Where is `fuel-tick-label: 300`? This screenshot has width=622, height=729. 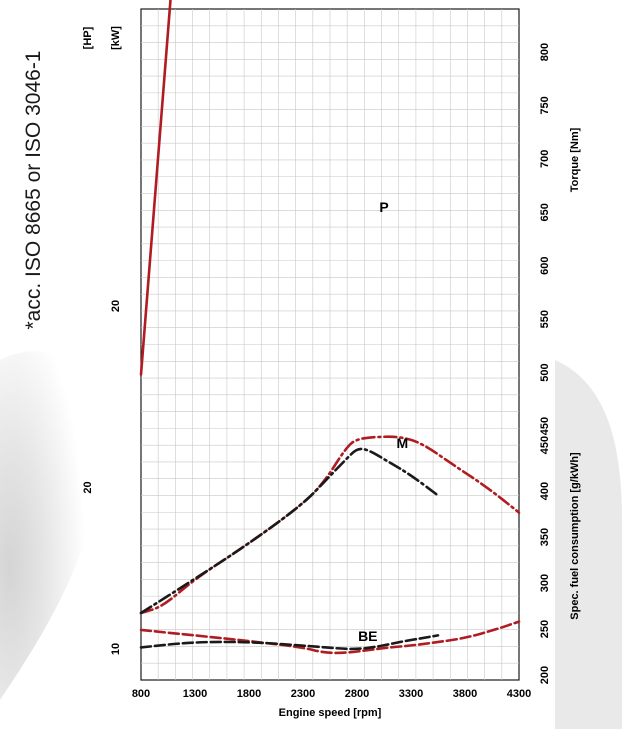 fuel-tick-label: 300 is located at coordinates (545, 583).